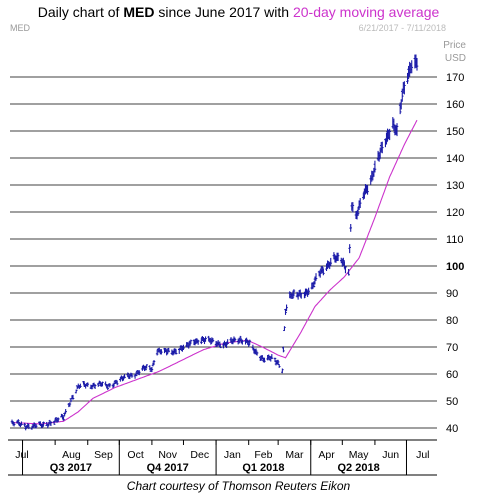 Image resolution: width=477 pixels, height=499 pixels. I want to click on y-tick-label-60: 60, so click(452, 375).